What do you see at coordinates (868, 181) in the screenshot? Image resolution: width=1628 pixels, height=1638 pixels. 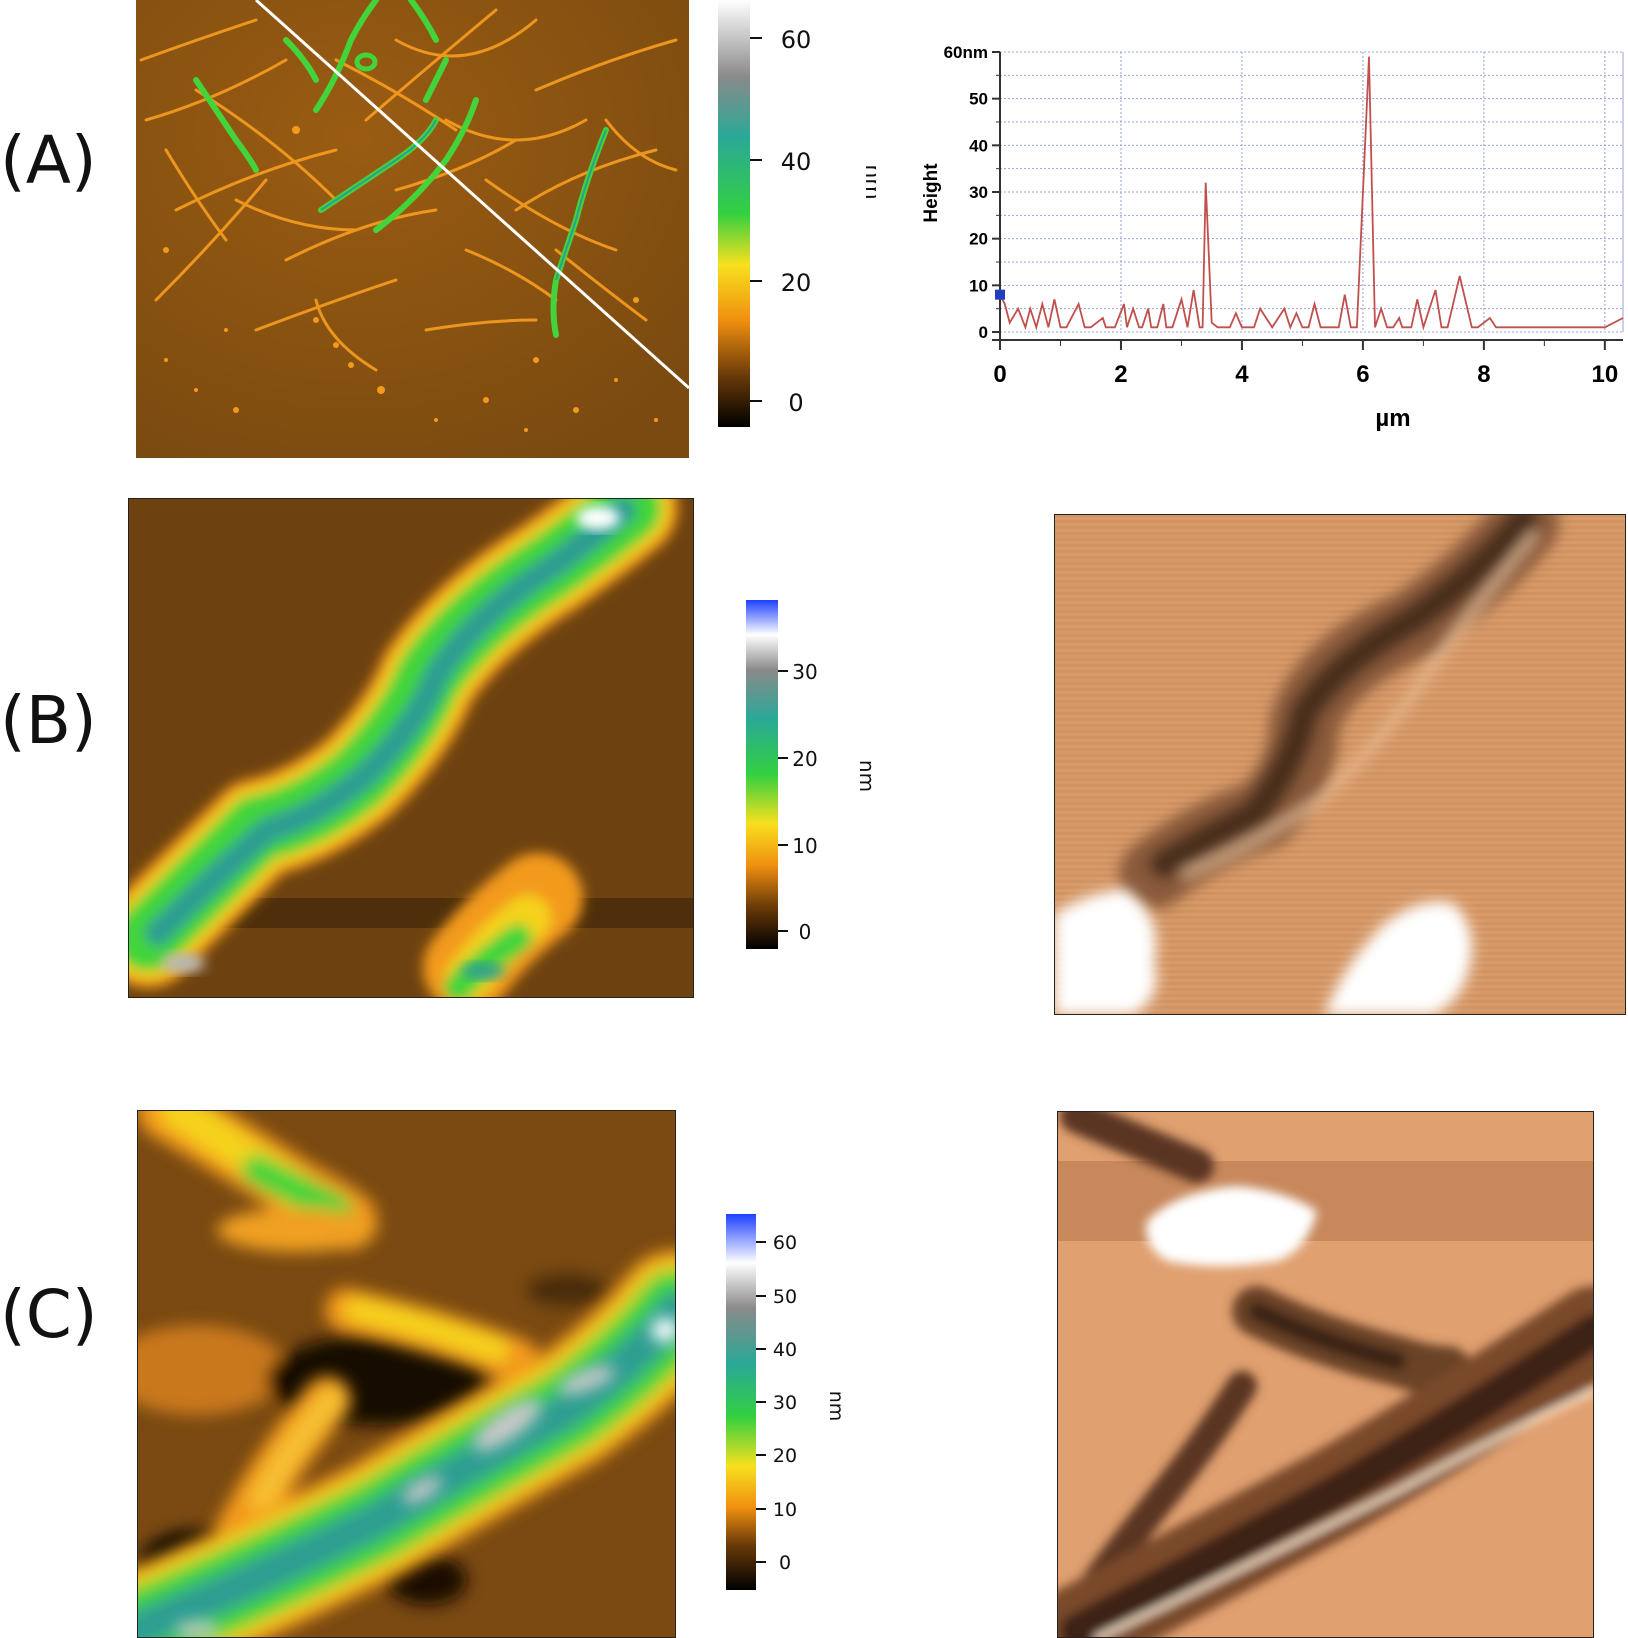 I see `colorbar-a-unit: nm` at bounding box center [868, 181].